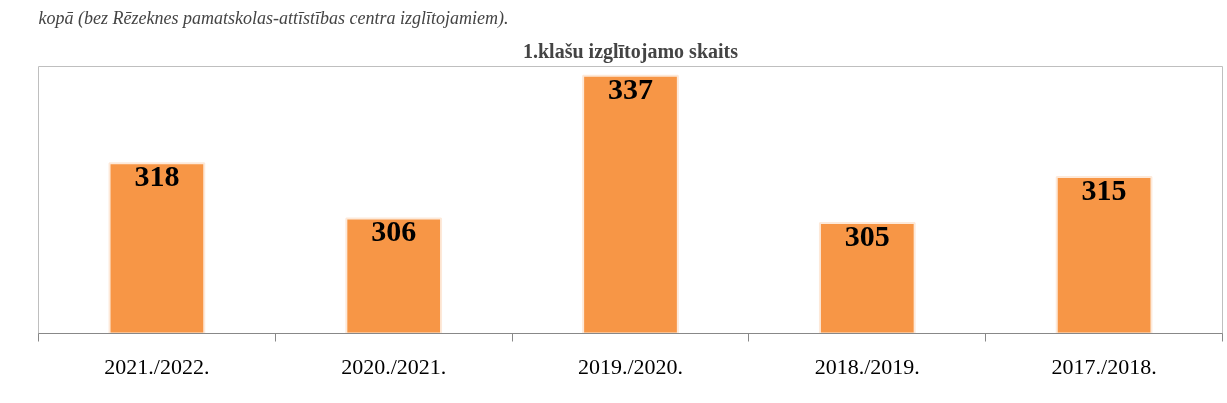 Image resolution: width=1227 pixels, height=403 pixels. Describe the element at coordinates (273, 18) in the screenshot. I see `text: kopā (bez Rēzeknes pamatskolas-attīstības centra izglītojamiem).` at that location.